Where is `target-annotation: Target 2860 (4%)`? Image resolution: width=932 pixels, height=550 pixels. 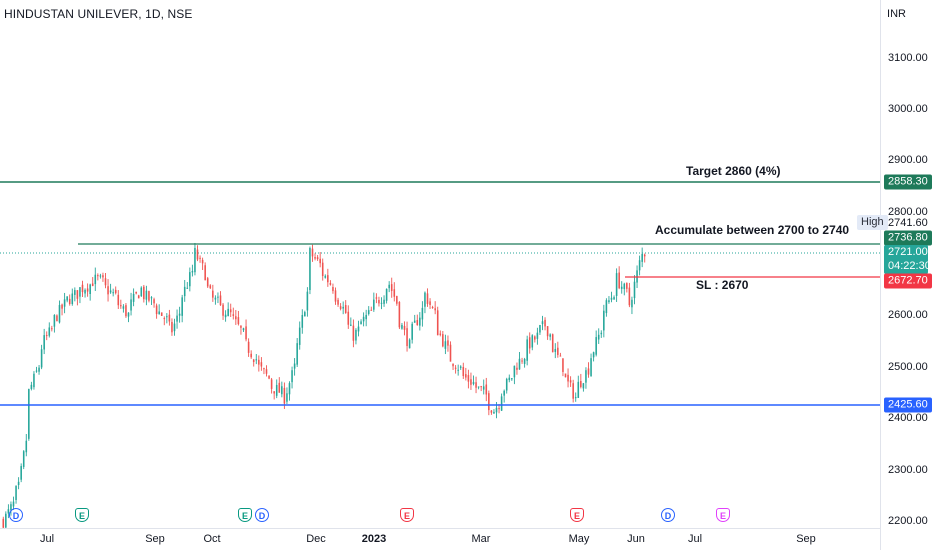 target-annotation: Target 2860 (4%) is located at coordinates (733, 171).